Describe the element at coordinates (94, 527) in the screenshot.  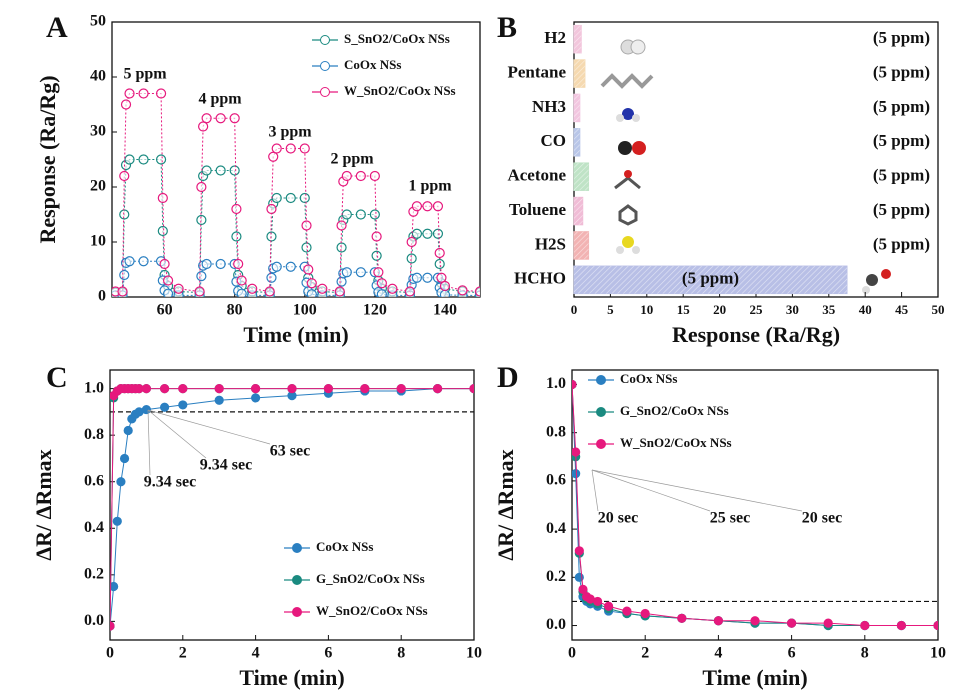
I see `y-tick-label: 0.4` at that location.